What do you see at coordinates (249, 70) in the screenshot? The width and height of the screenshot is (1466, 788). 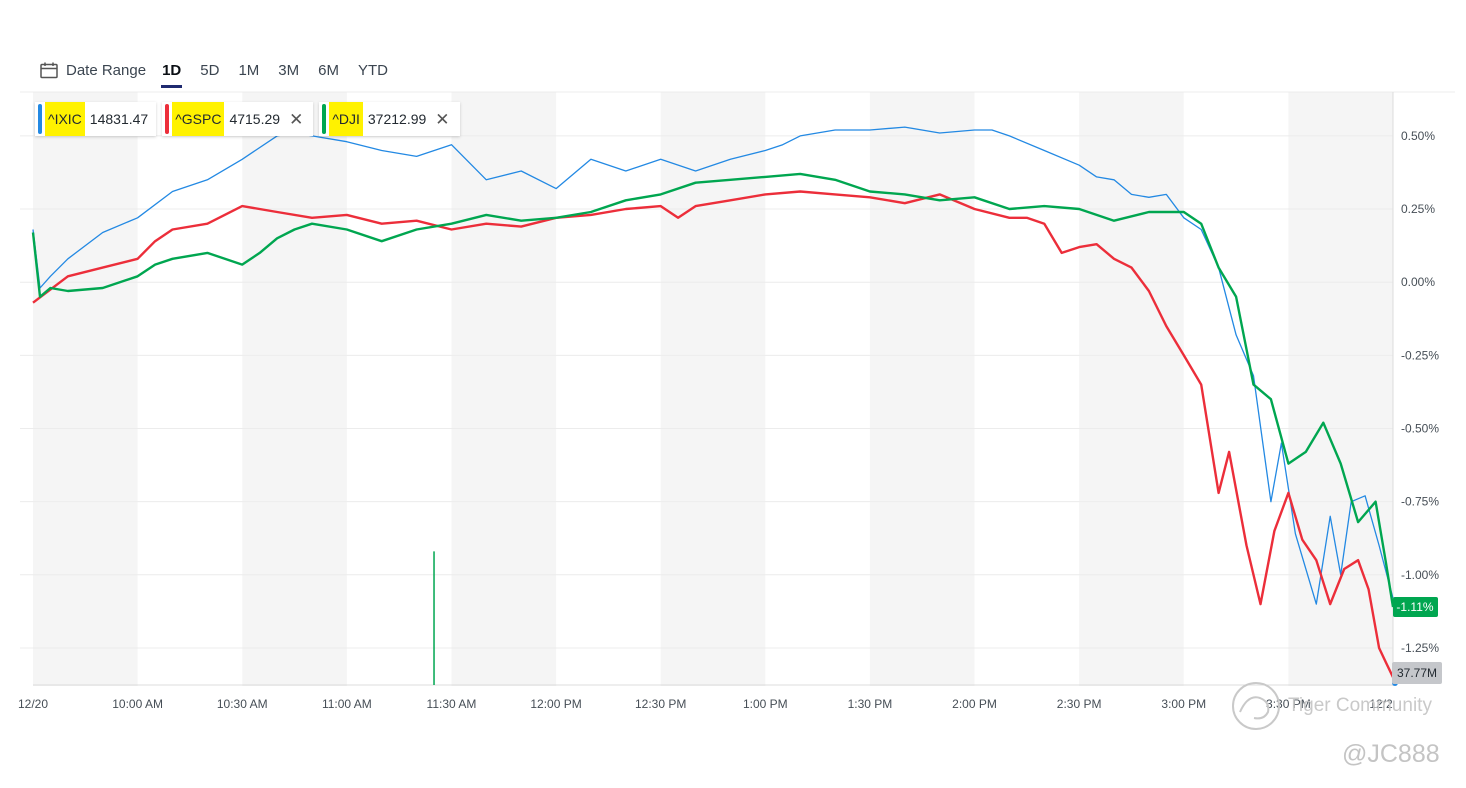 I see `range-tab-1m: 1M` at bounding box center [249, 70].